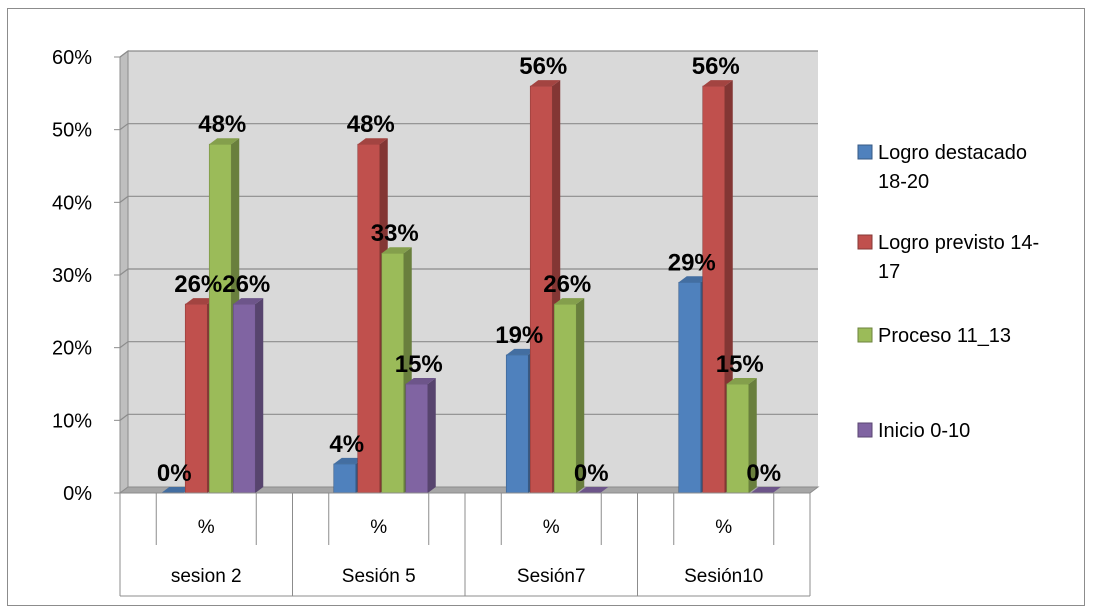  What do you see at coordinates (72, 131) in the screenshot?
I see `y-tick-label: 50%` at bounding box center [72, 131].